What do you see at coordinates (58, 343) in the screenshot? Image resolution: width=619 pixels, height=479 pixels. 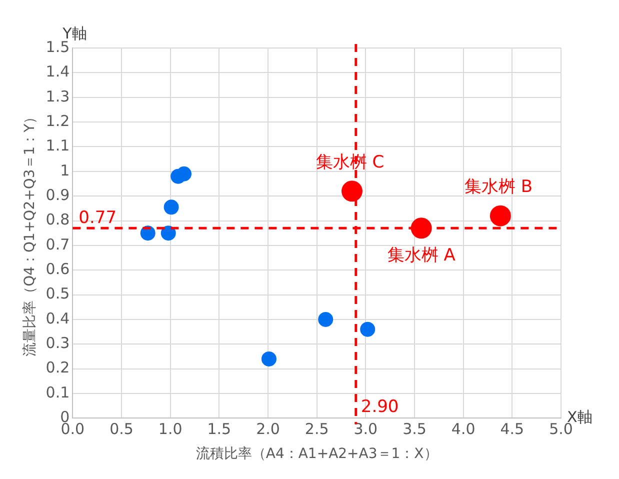 I see `y-tick-label: 0.3` at bounding box center [58, 343].